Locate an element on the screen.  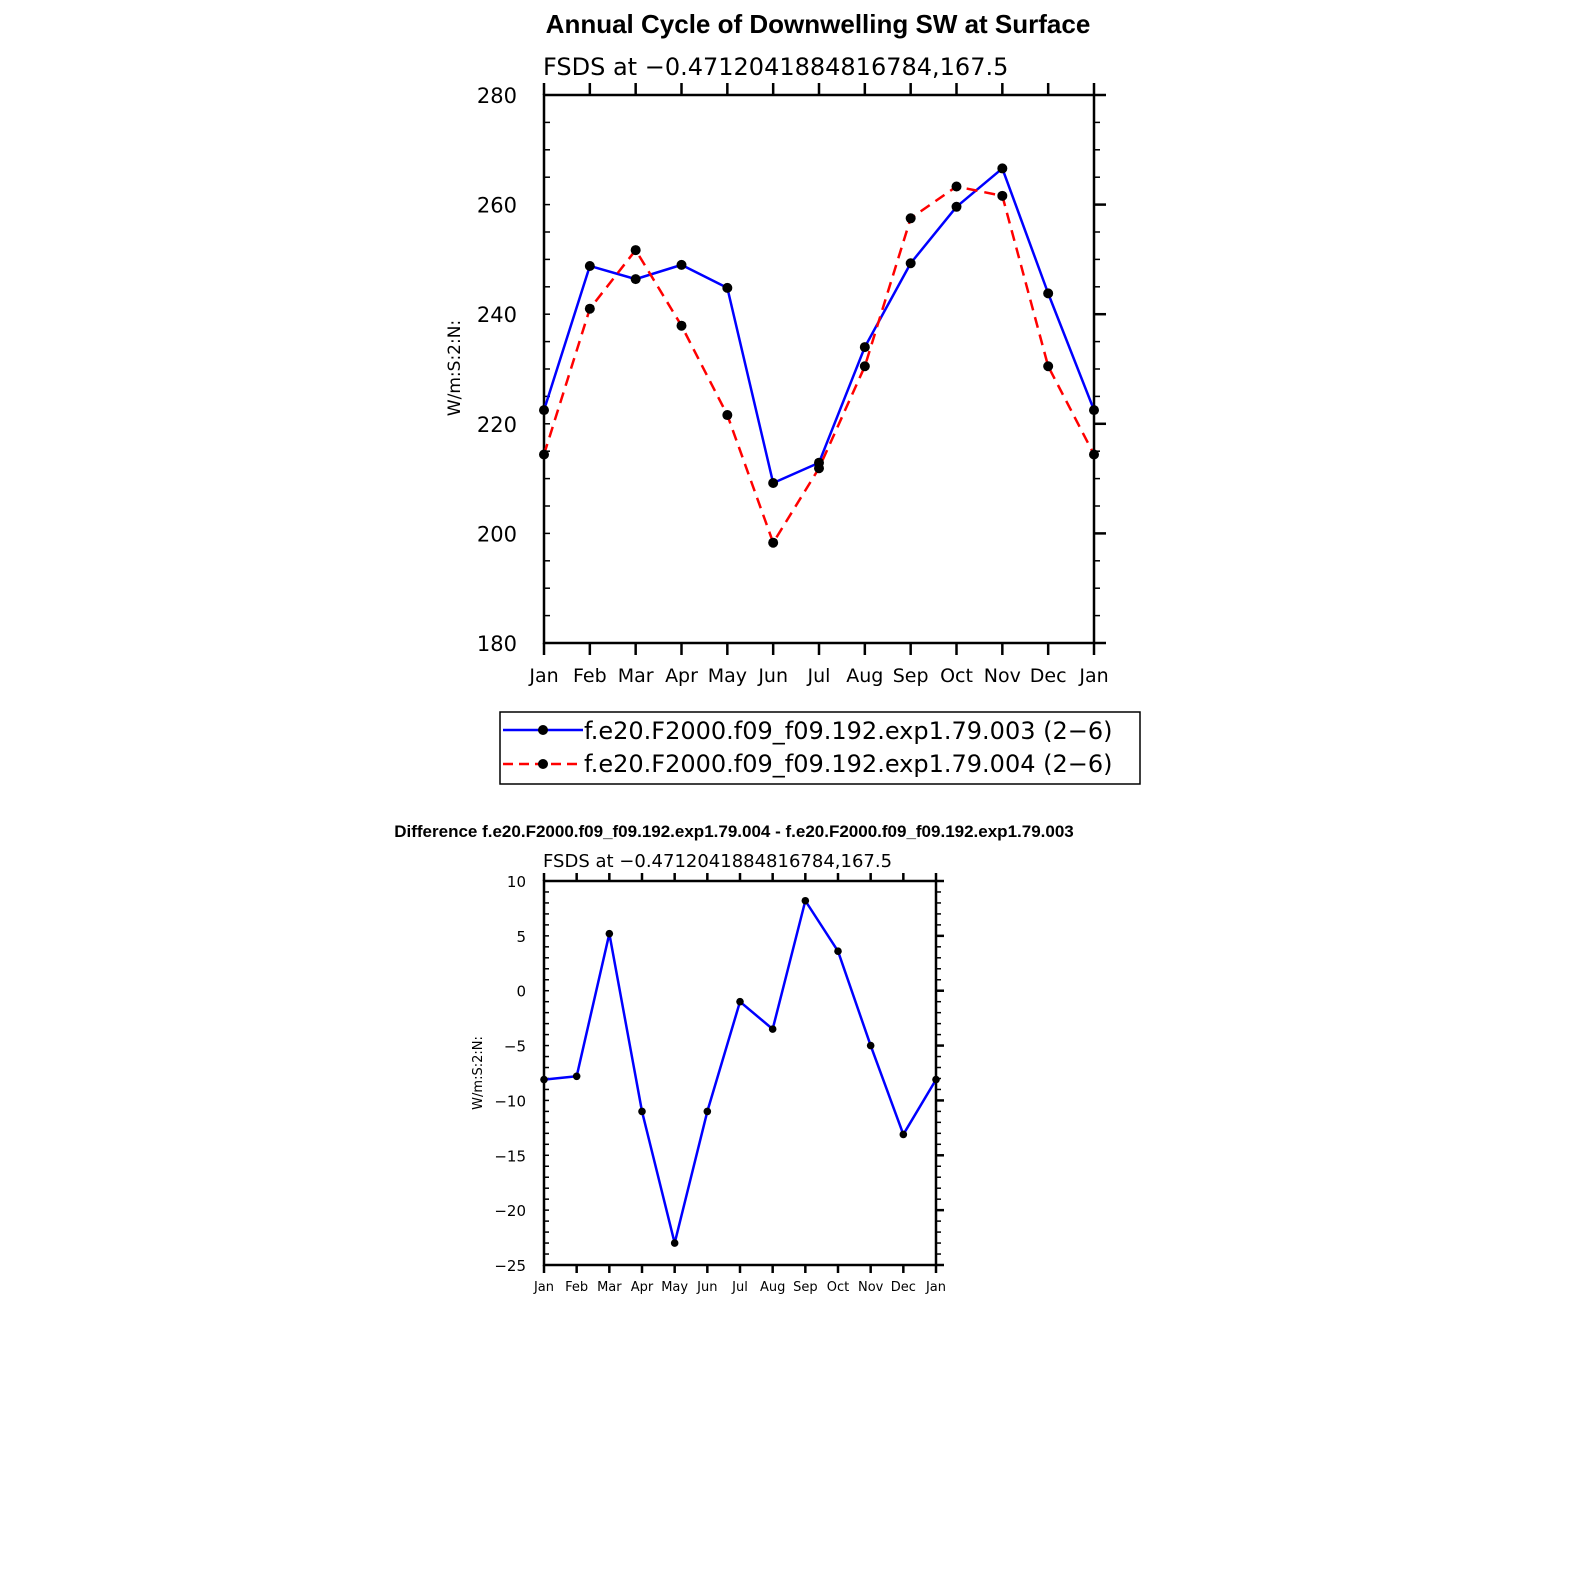
y-tick-labels: −25 −20 −15 −10 −5 0 5 10 is located at coordinates (510, 1074).